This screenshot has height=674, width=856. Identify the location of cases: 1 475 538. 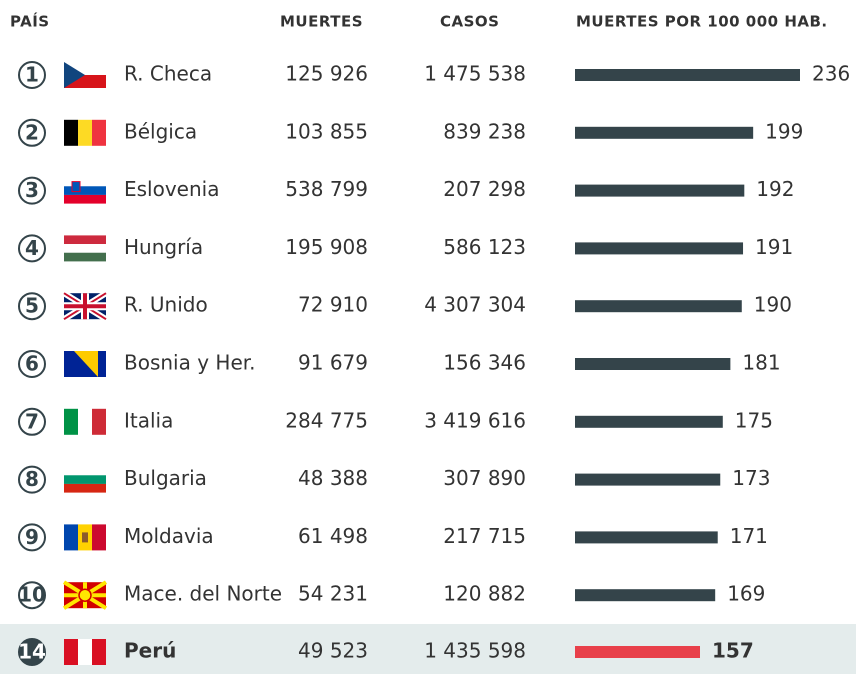
(475, 74).